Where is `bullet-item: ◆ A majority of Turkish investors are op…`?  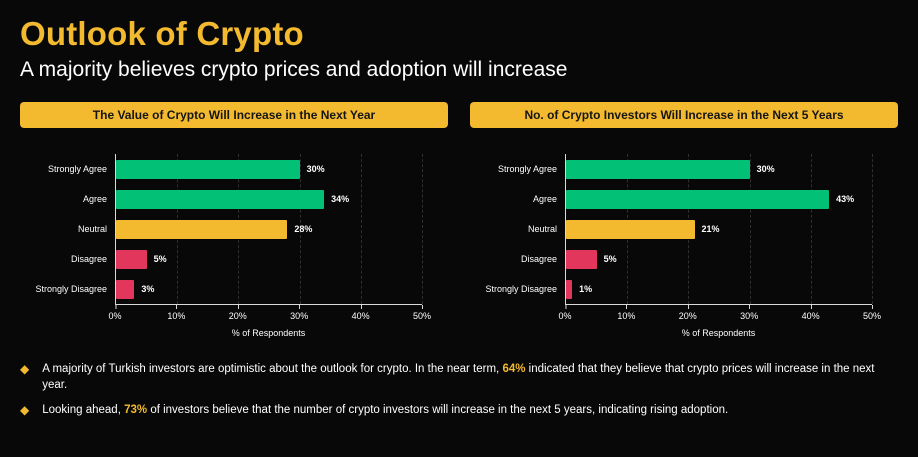 bullet-item: ◆ A majority of Turkish investors are op… is located at coordinates (455, 377).